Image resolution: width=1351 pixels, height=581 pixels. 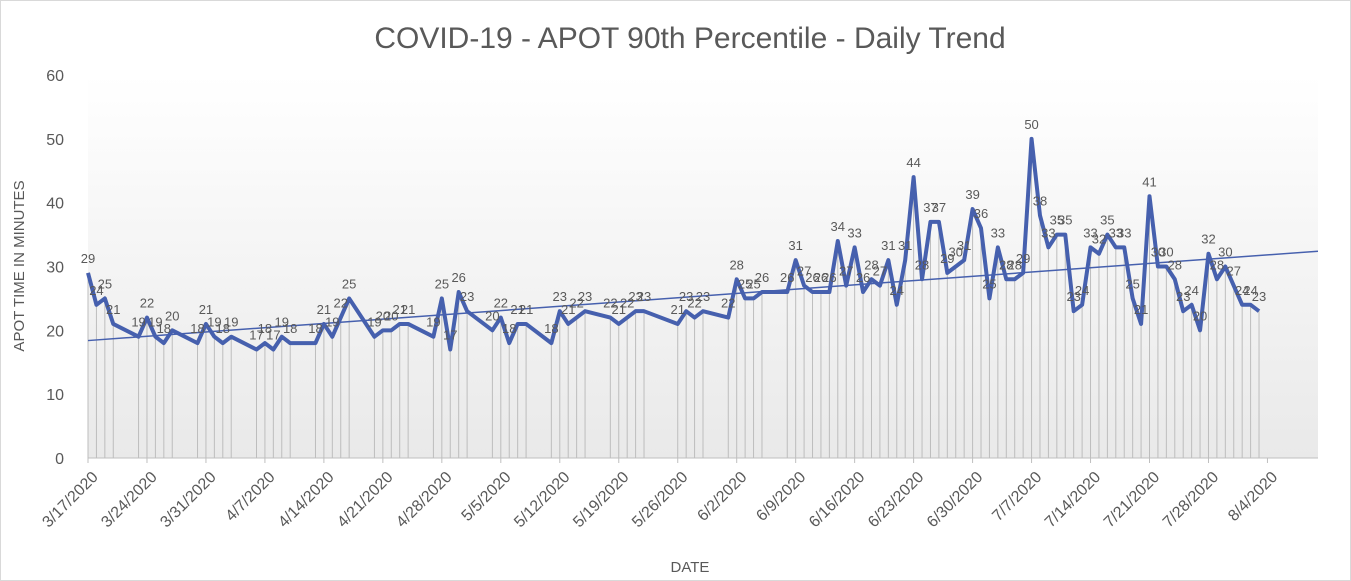 I want to click on trendline, so click(x=703, y=296).